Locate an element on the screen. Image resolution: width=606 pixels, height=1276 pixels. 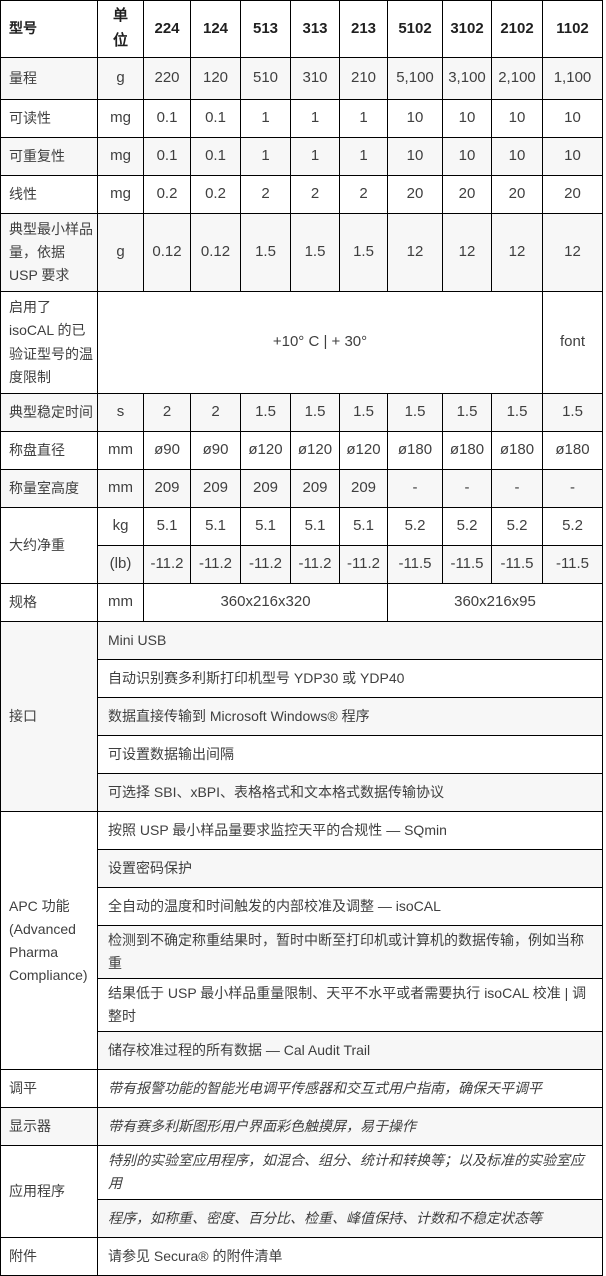
value-cell: 1,100 is located at coordinates (572, 78).